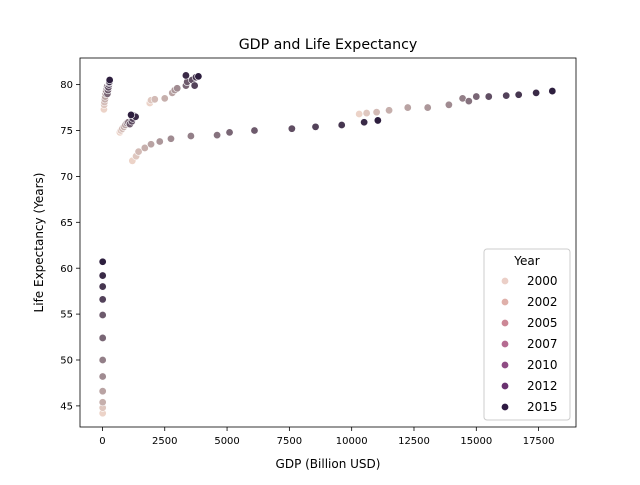  I want to click on legend-label: 2000, so click(542, 281).